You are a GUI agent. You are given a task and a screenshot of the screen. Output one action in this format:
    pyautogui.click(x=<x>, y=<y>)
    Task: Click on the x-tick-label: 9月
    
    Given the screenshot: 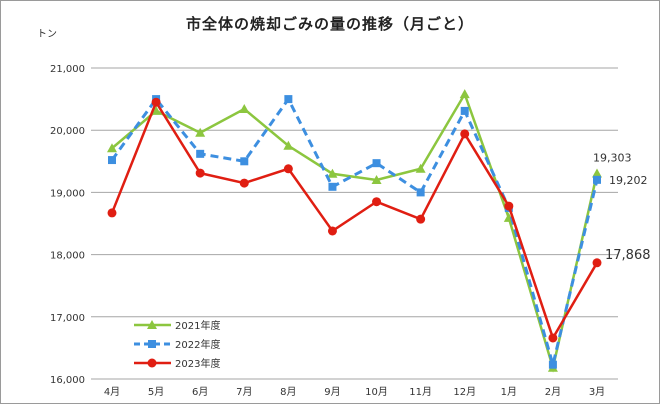 What is the action you would take?
    pyautogui.click(x=332, y=392)
    